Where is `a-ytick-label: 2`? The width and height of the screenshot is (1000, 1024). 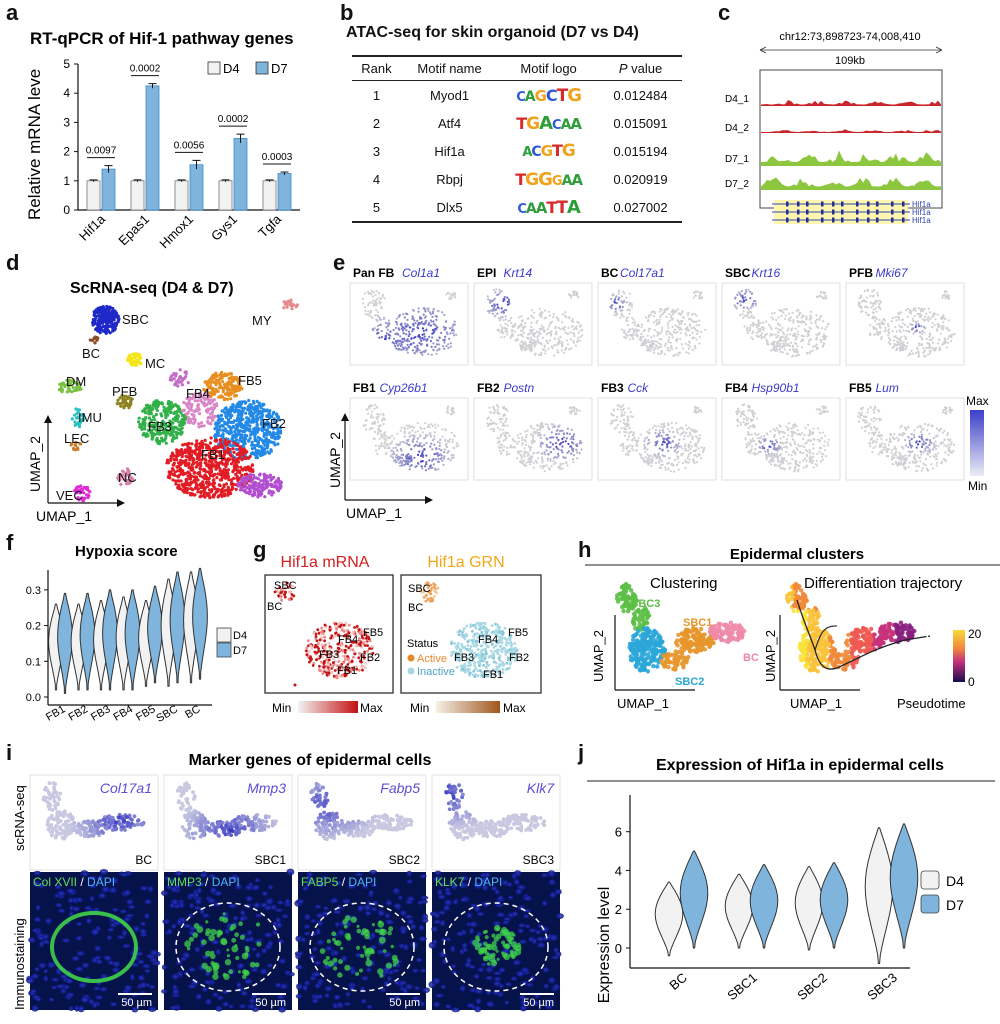 a-ytick-label: 2 is located at coordinates (66, 152).